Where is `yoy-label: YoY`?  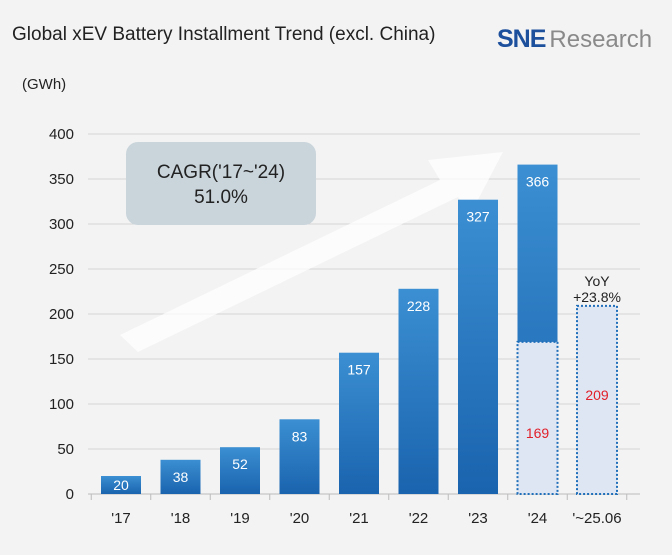
yoy-label: YoY is located at coordinates (597, 281).